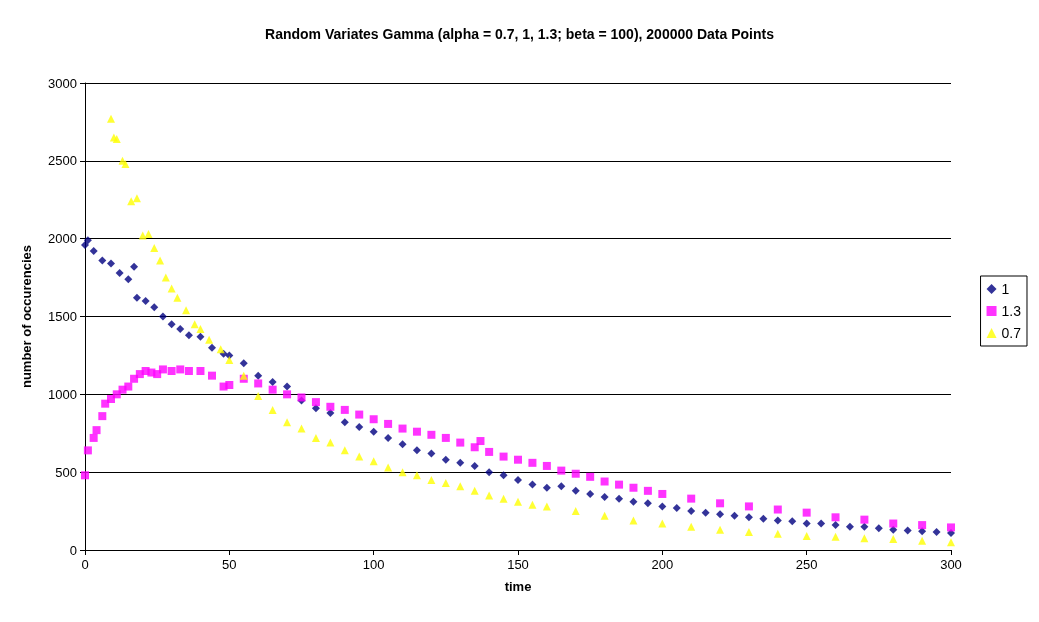 The height and width of the screenshot is (622, 1039). I want to click on y-tick-label: 0, so click(73, 550).